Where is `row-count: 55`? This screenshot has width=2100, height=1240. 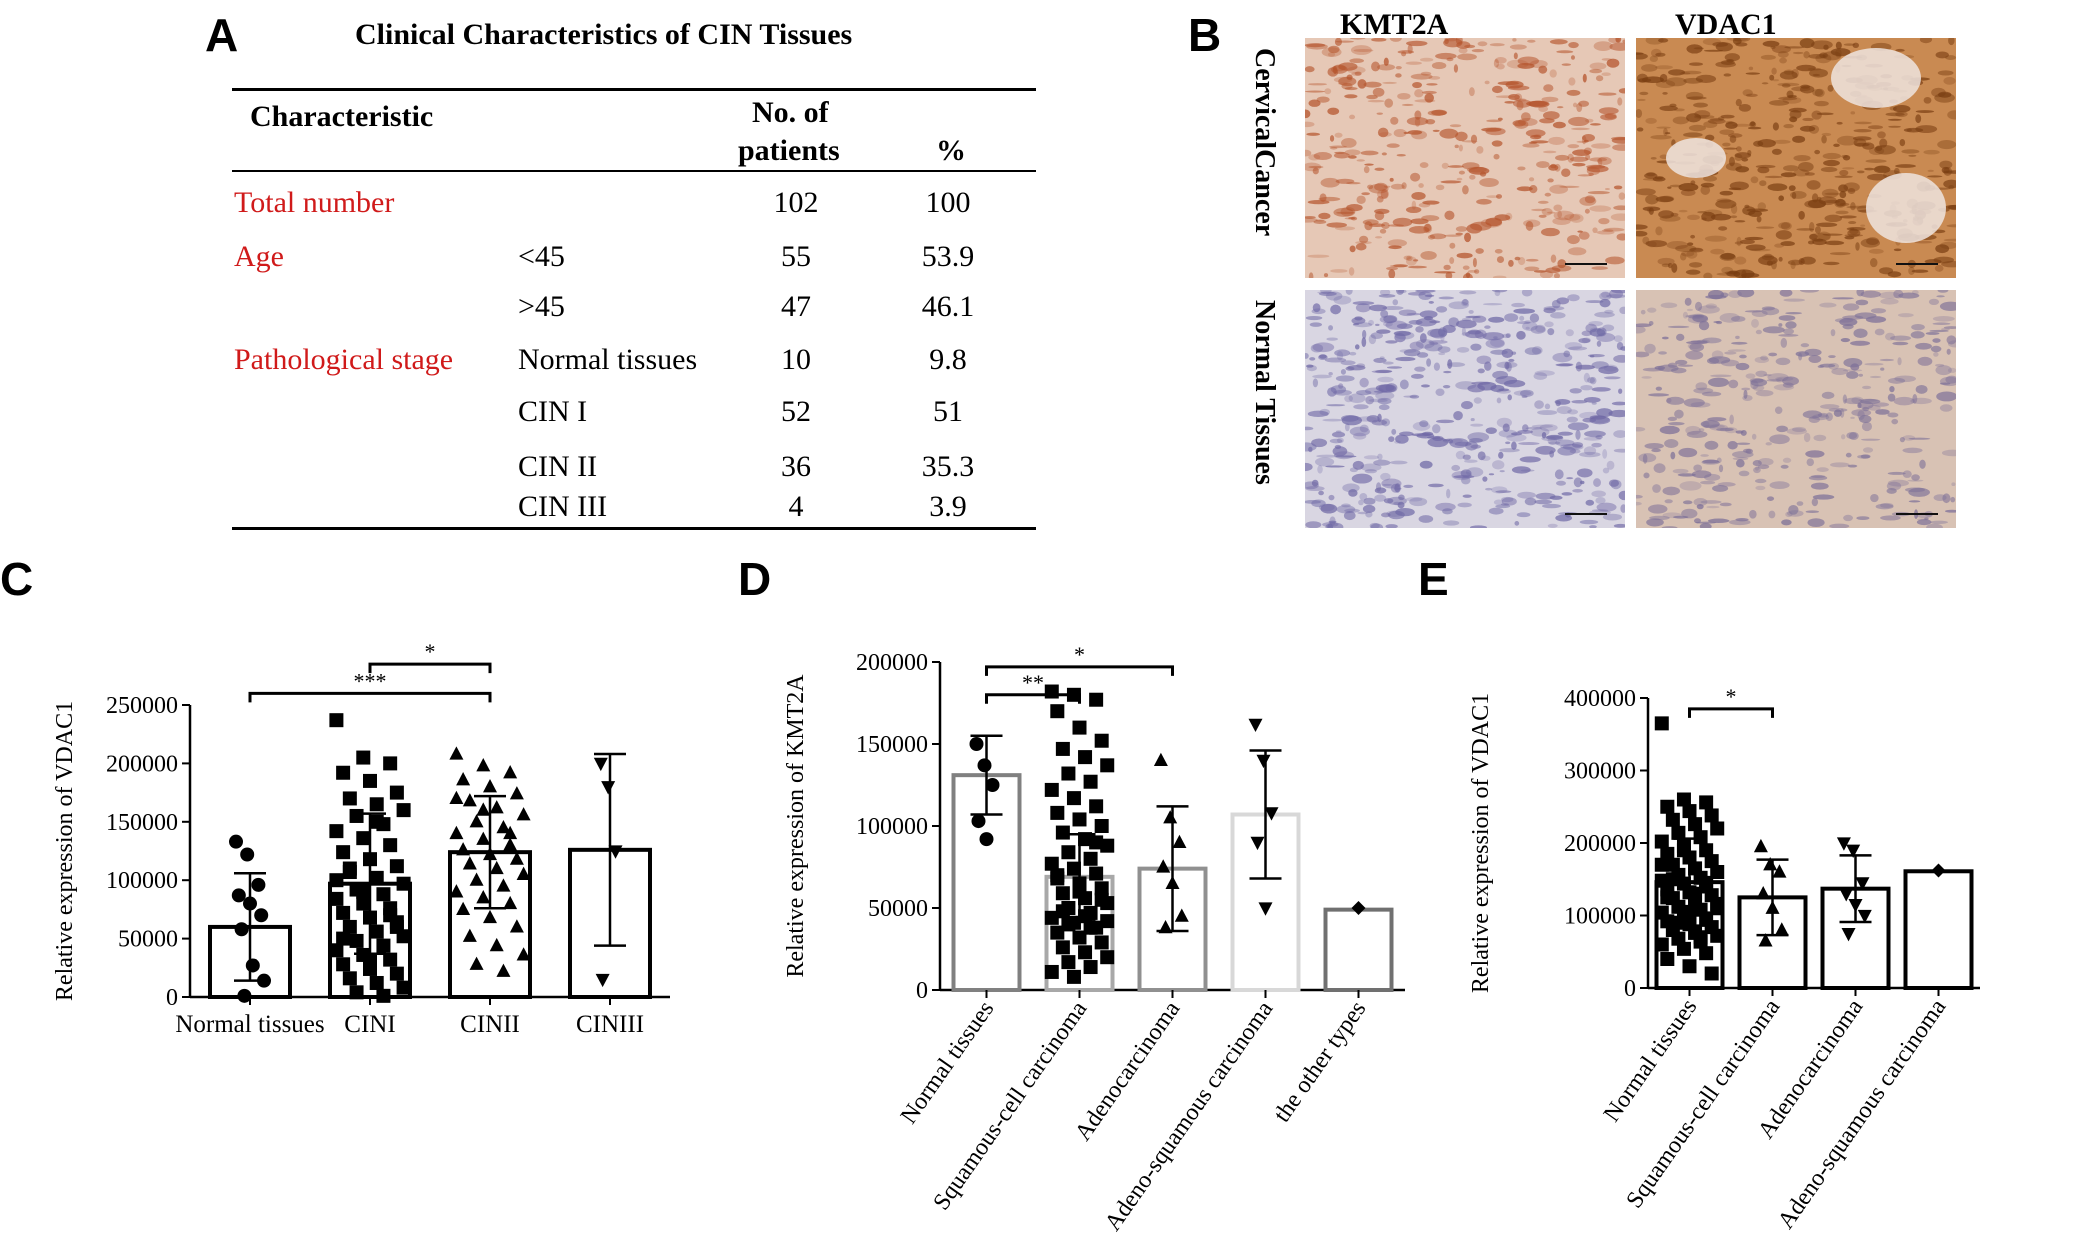 row-count: 55 is located at coordinates (796, 256).